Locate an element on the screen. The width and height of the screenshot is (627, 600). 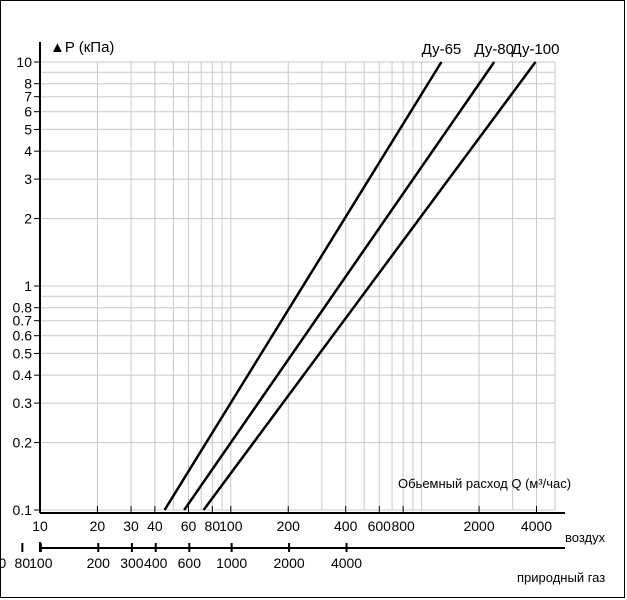
x-air-tick-label: 200 is located at coordinates (289, 526).